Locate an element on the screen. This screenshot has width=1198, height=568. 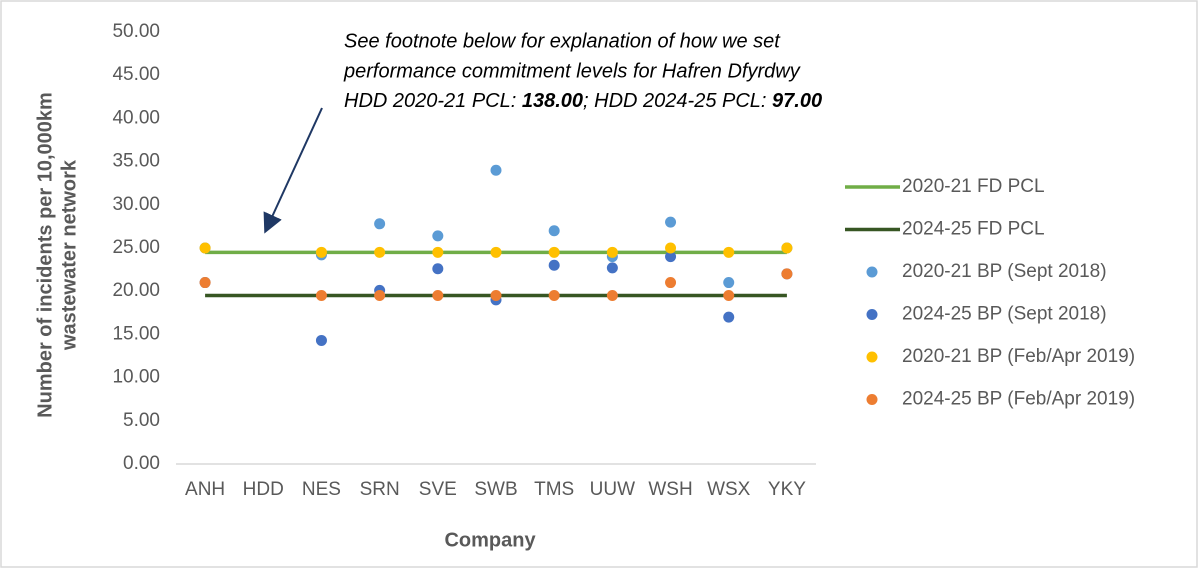
y-tick-label: 15.00 is located at coordinates (136, 333).